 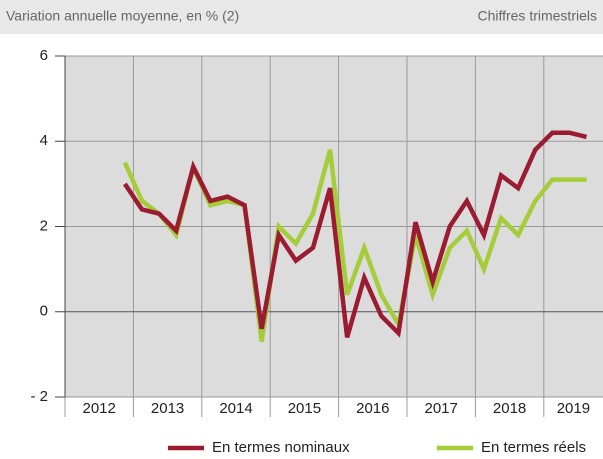 What do you see at coordinates (372, 408) in the screenshot?
I see `x-tick-label: 2016` at bounding box center [372, 408].